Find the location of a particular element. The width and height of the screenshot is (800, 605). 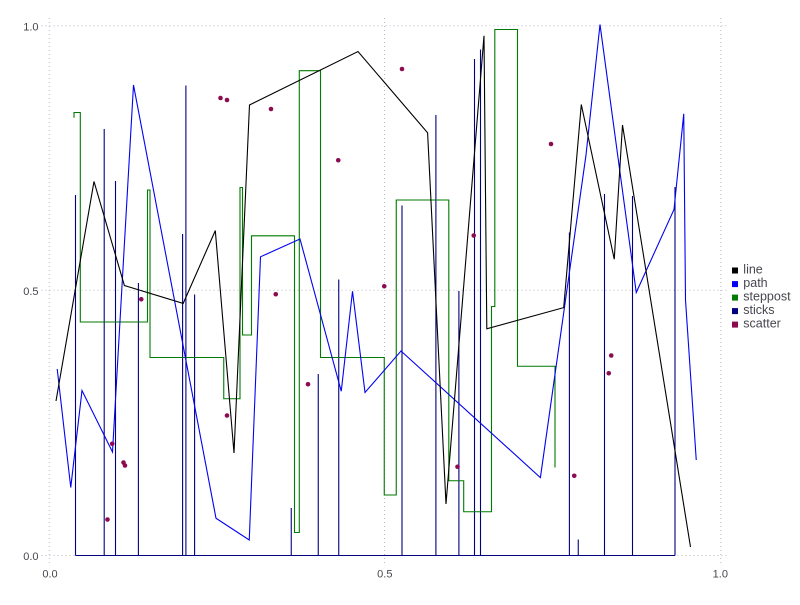

svg-text: sticks is located at coordinates (758, 310).